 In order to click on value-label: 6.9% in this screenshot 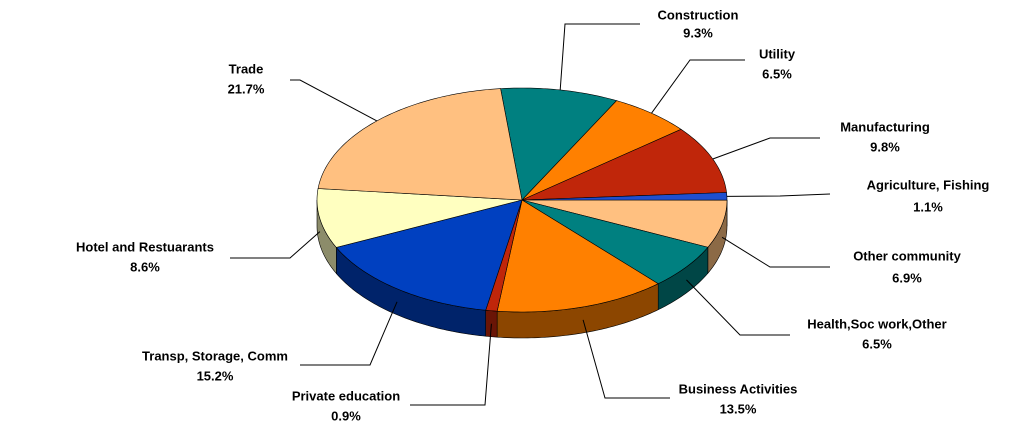, I will do `click(907, 277)`.